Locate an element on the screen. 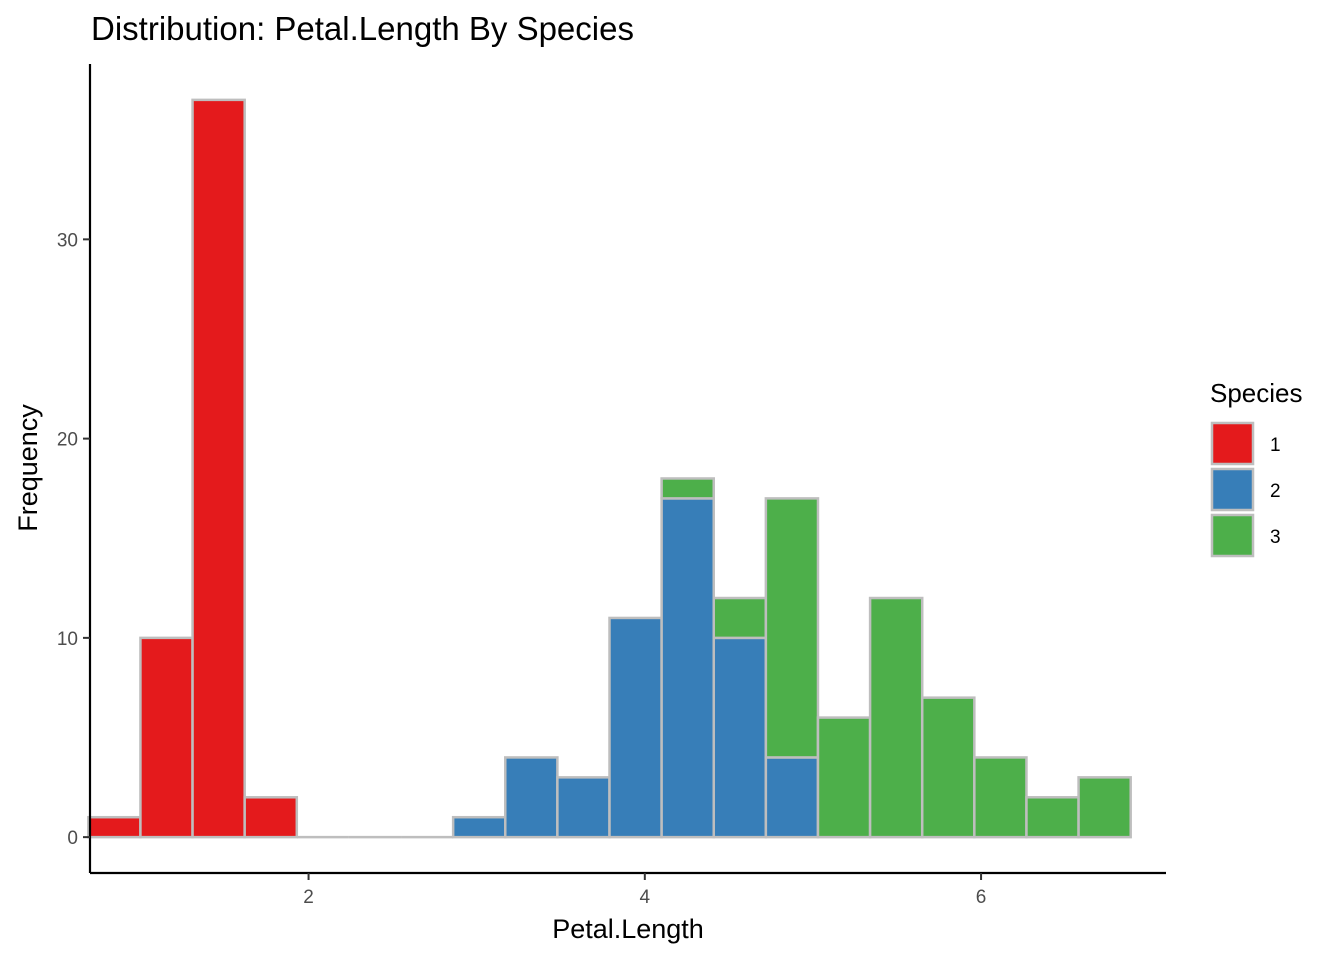 The height and width of the screenshot is (960, 1344). legend-label: 1 is located at coordinates (1275, 445).